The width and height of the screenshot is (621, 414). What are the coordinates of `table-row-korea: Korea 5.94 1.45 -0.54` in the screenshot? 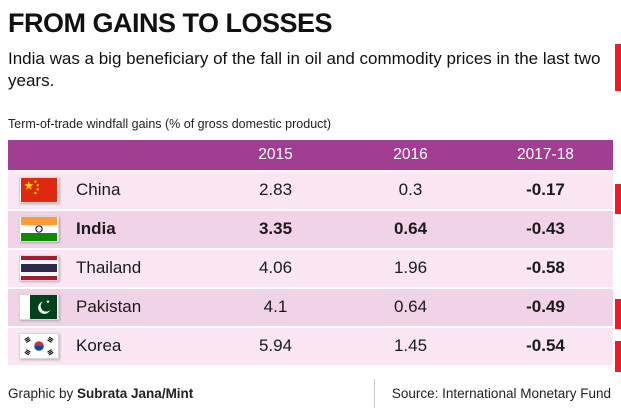 It's located at (310, 346).